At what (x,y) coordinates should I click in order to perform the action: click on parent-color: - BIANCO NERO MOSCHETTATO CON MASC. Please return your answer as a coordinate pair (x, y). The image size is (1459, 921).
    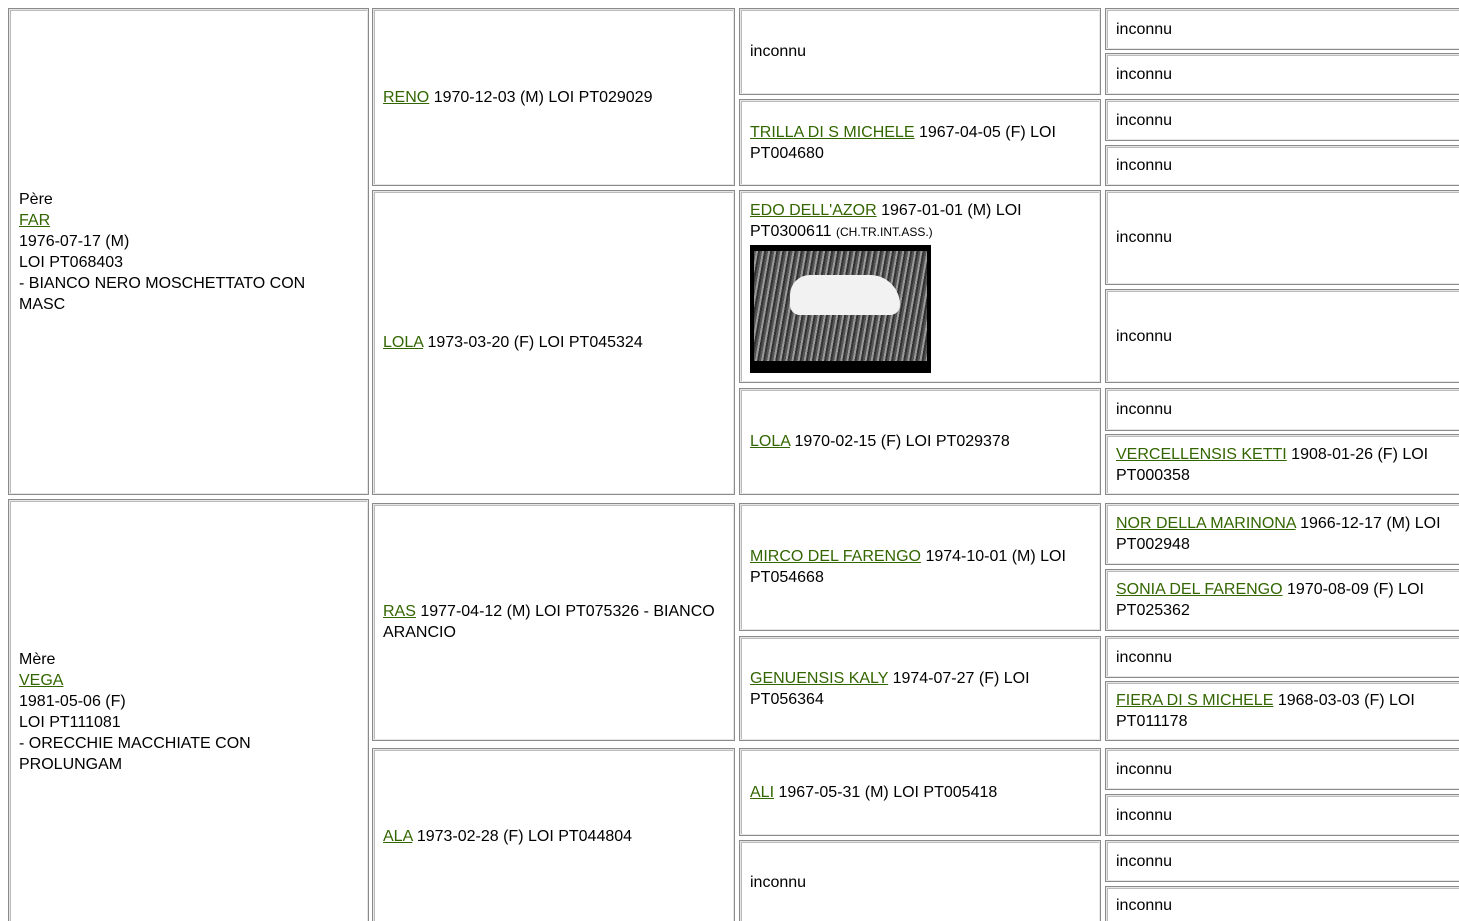
    Looking at the image, I should click on (162, 293).